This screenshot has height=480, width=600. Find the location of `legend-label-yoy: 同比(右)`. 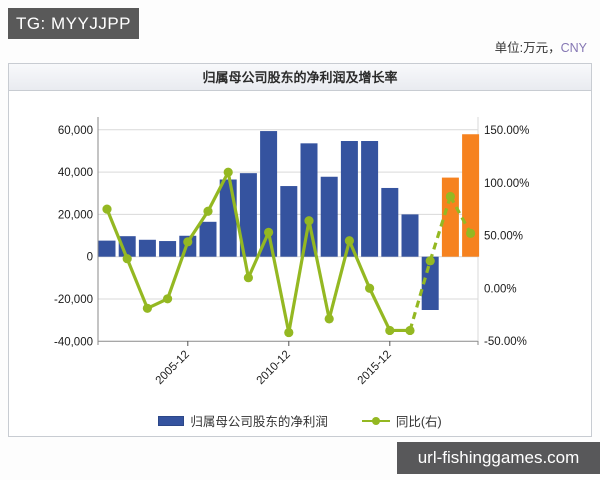

legend-label-yoy: 同比(右) is located at coordinates (418, 422).